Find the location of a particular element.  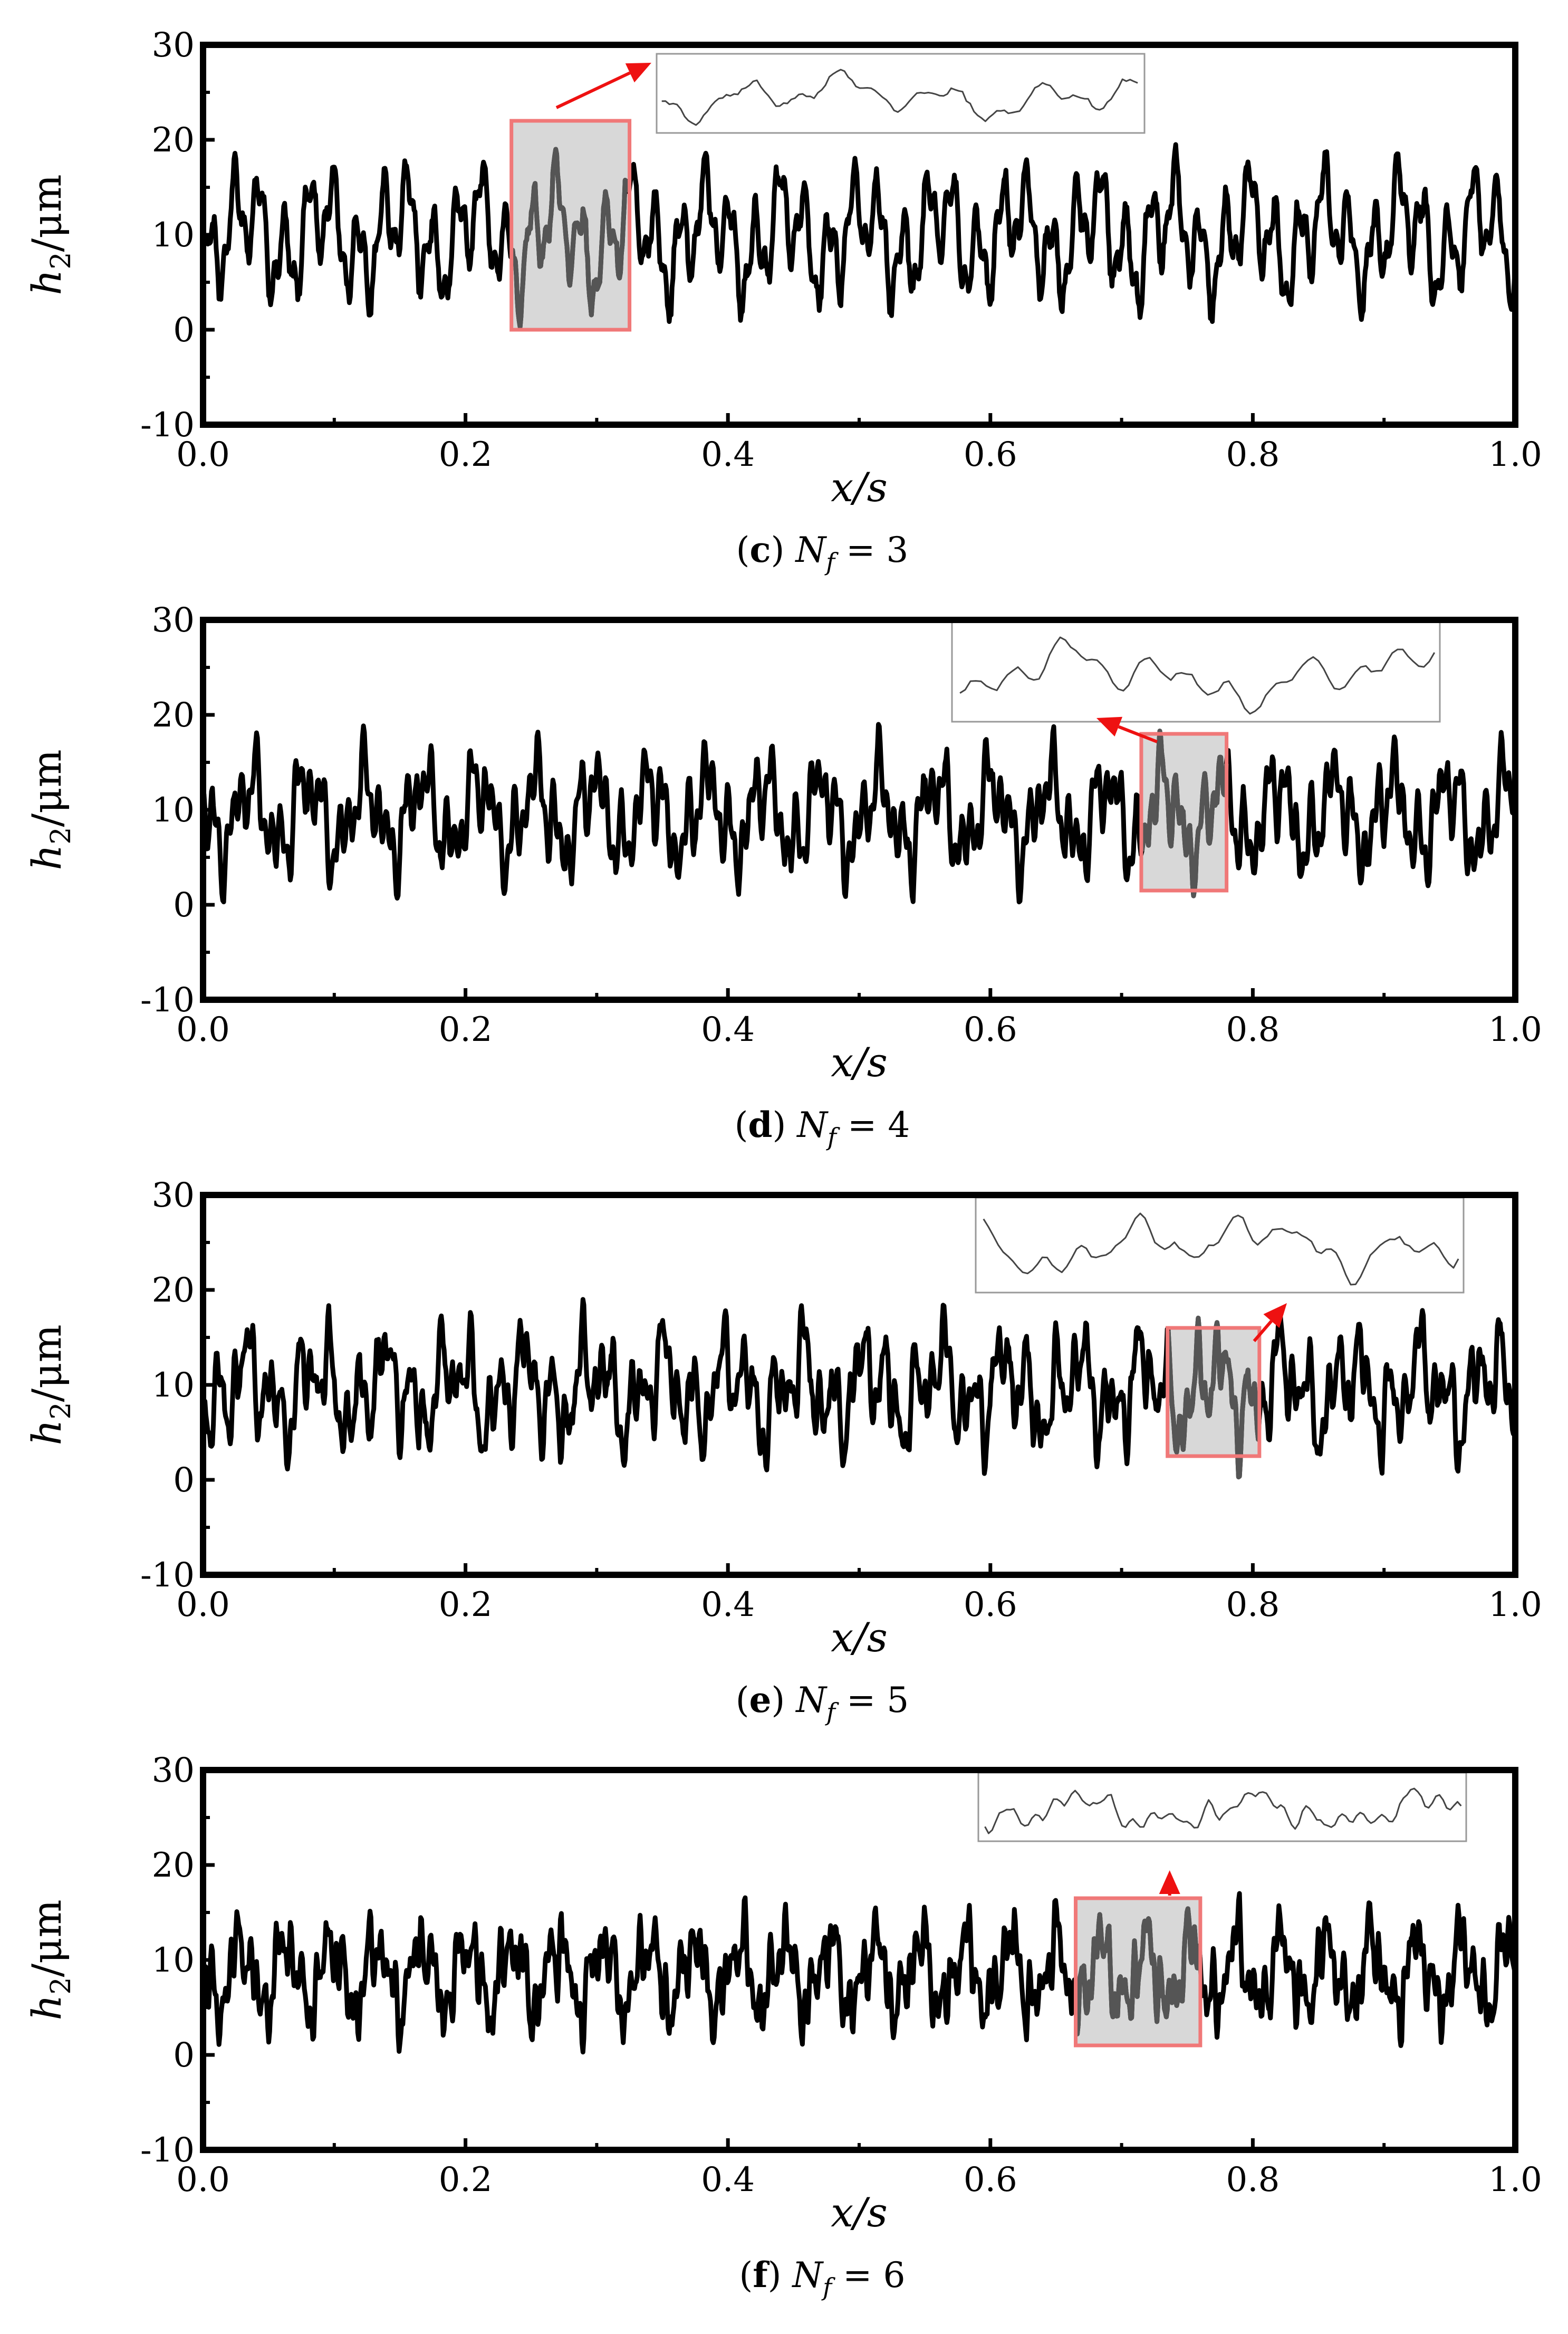

caption-equals: = 6 is located at coordinates (869, 2275).